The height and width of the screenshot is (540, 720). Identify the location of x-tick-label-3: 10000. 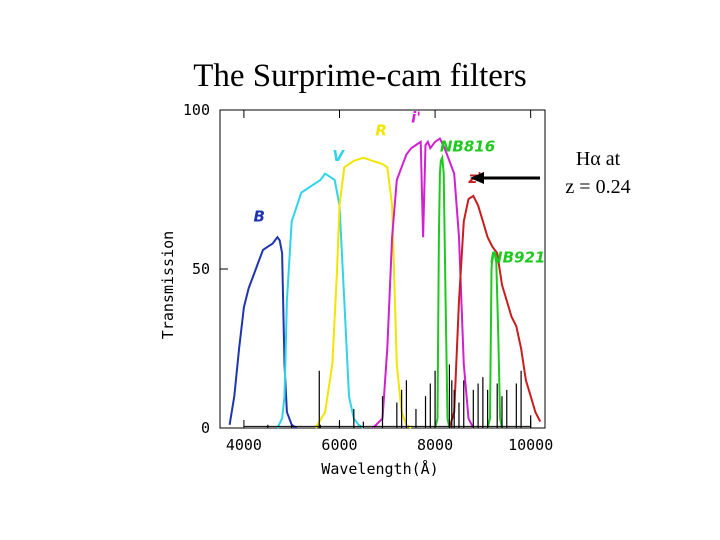
(530, 445).